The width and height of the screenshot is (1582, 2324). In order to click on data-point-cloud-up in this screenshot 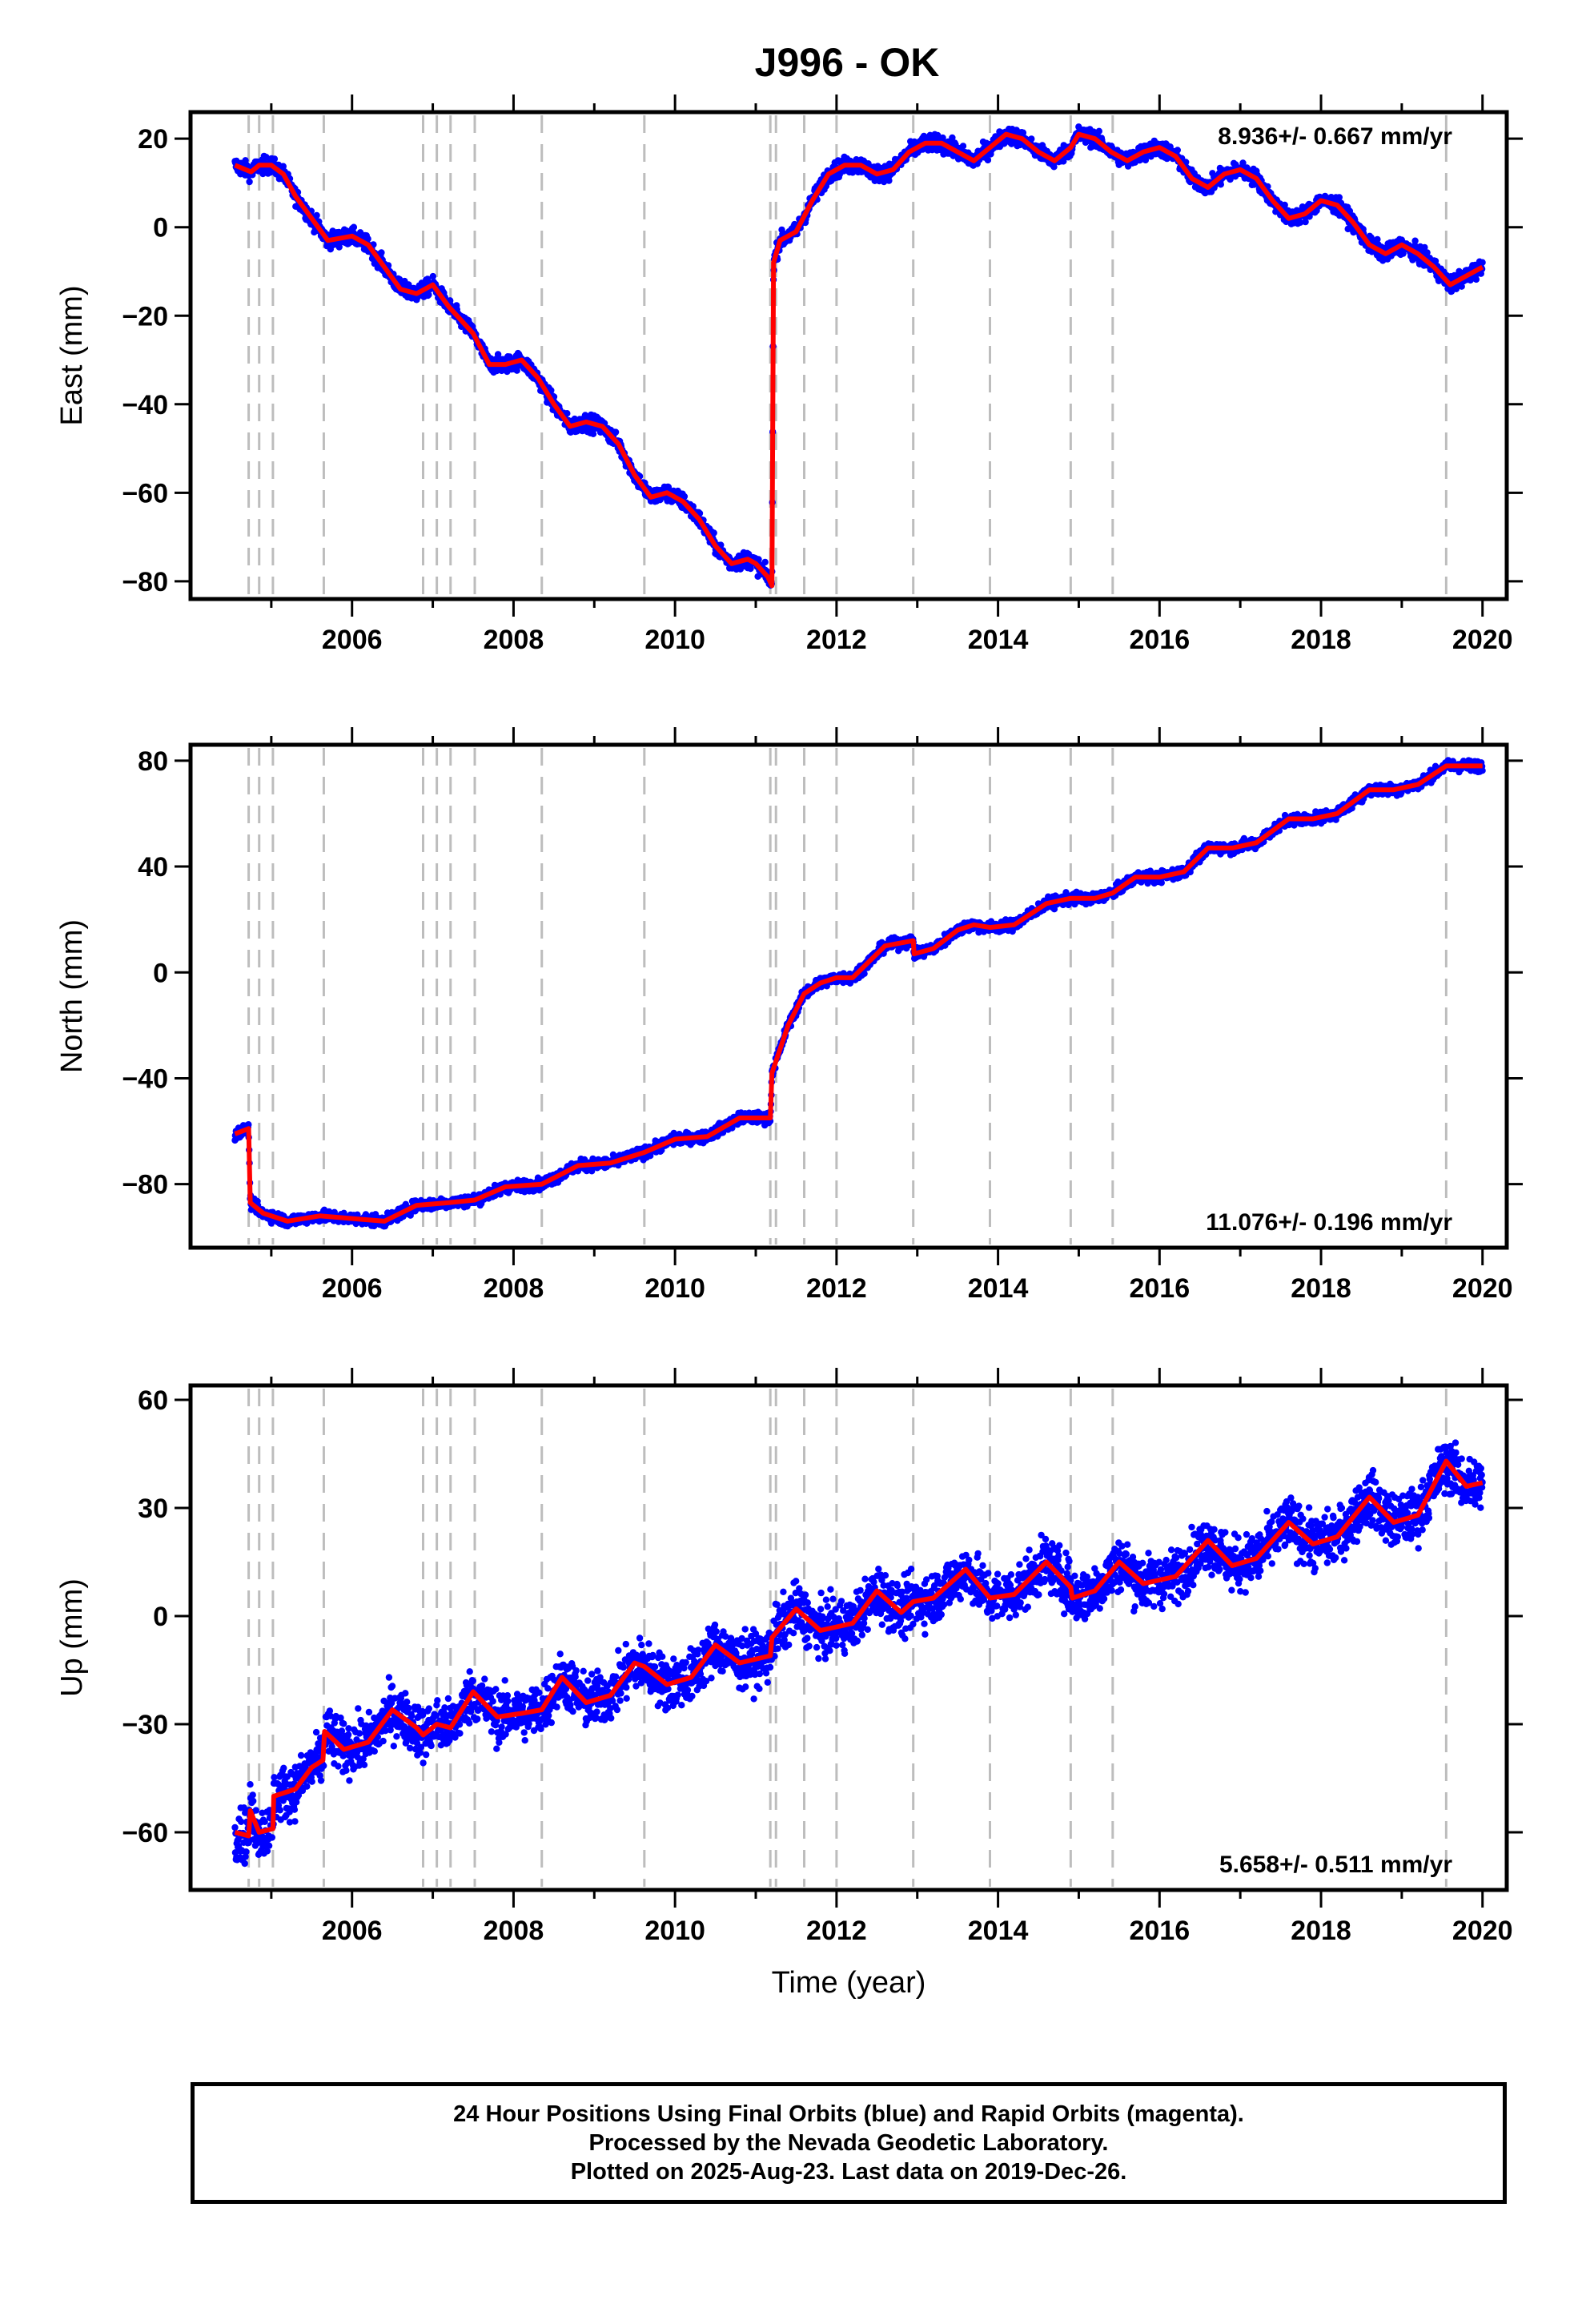, I will do `click(858, 1653)`.